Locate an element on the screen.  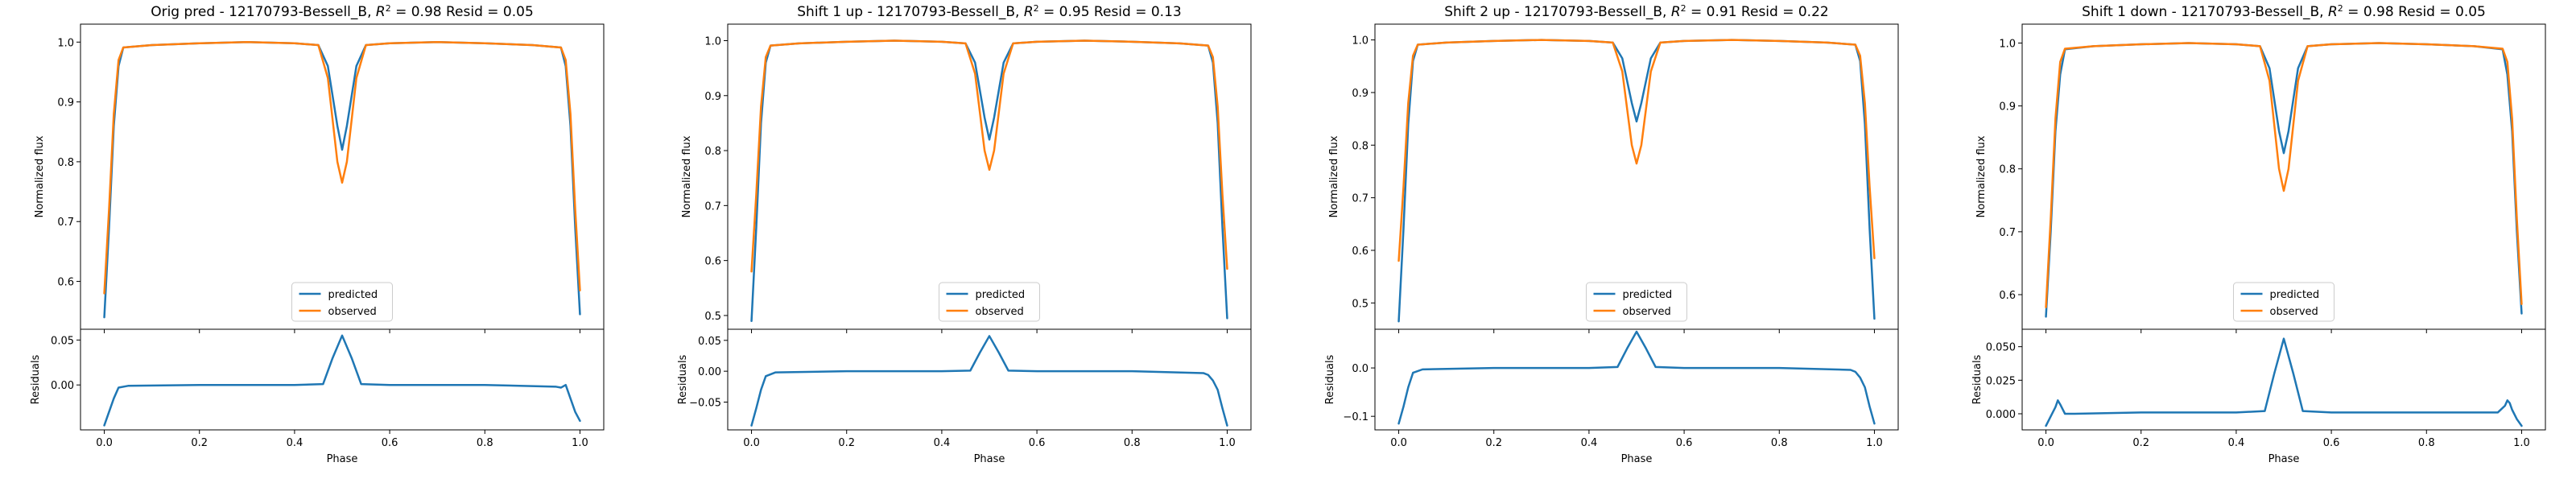
legend-label-predicted: predicted is located at coordinates (1648, 295).